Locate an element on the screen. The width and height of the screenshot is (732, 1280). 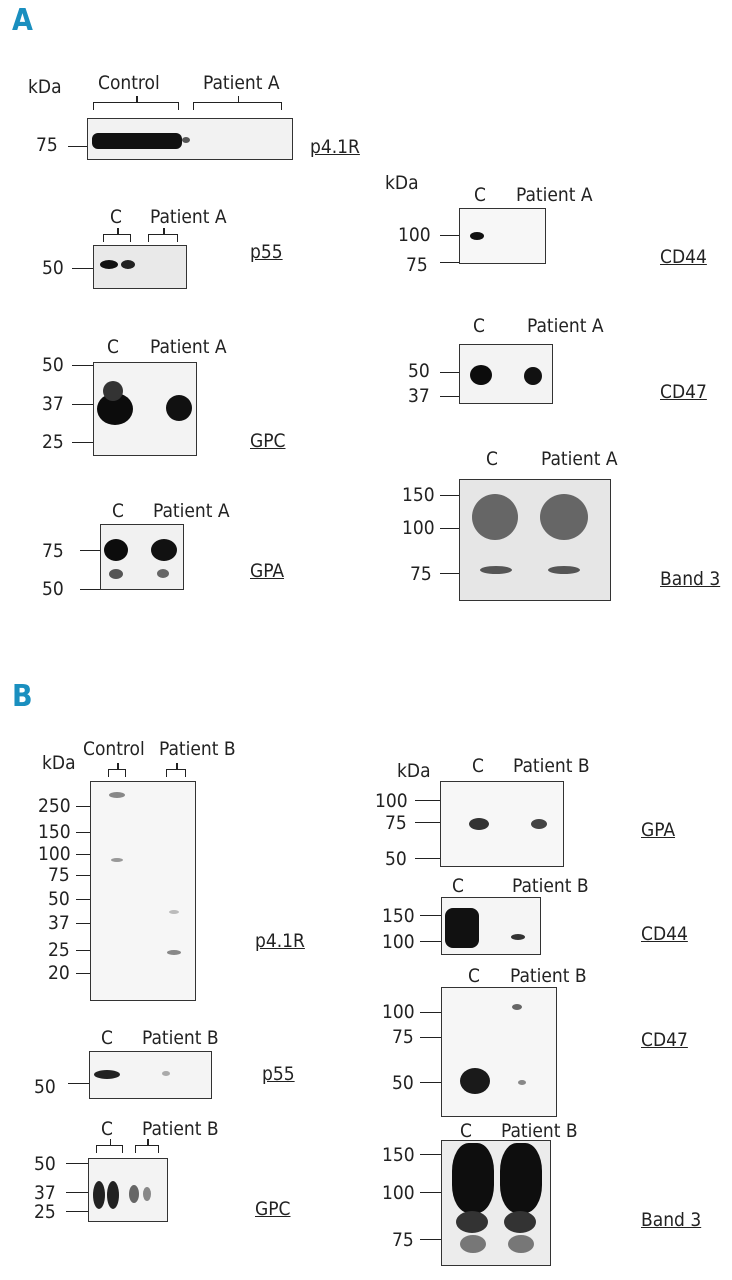
blot-gpa is located at coordinates (502, 824).